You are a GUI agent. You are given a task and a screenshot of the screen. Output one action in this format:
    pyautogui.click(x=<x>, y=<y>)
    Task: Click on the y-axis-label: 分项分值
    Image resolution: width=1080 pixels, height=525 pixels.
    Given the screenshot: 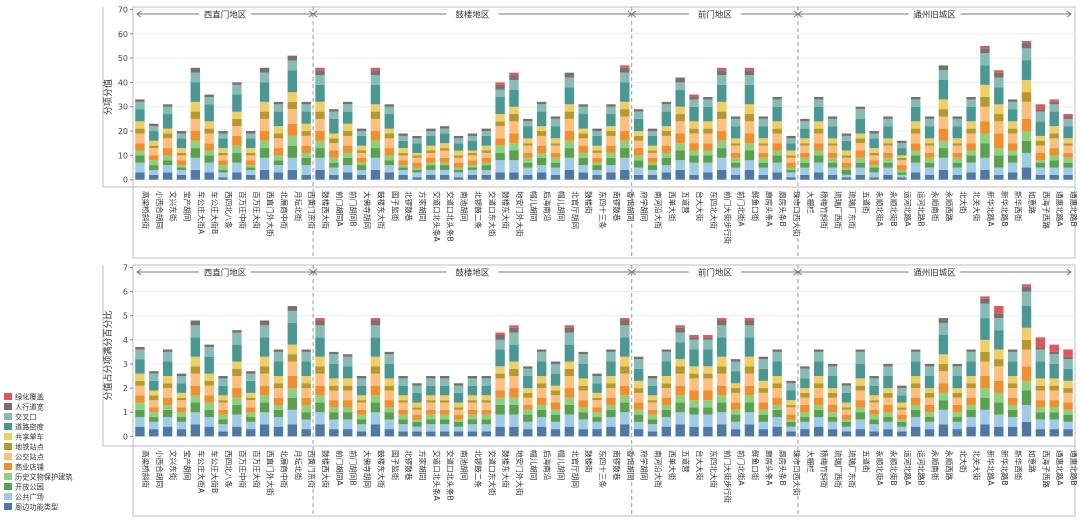 What is the action you would take?
    pyautogui.click(x=108, y=97)
    